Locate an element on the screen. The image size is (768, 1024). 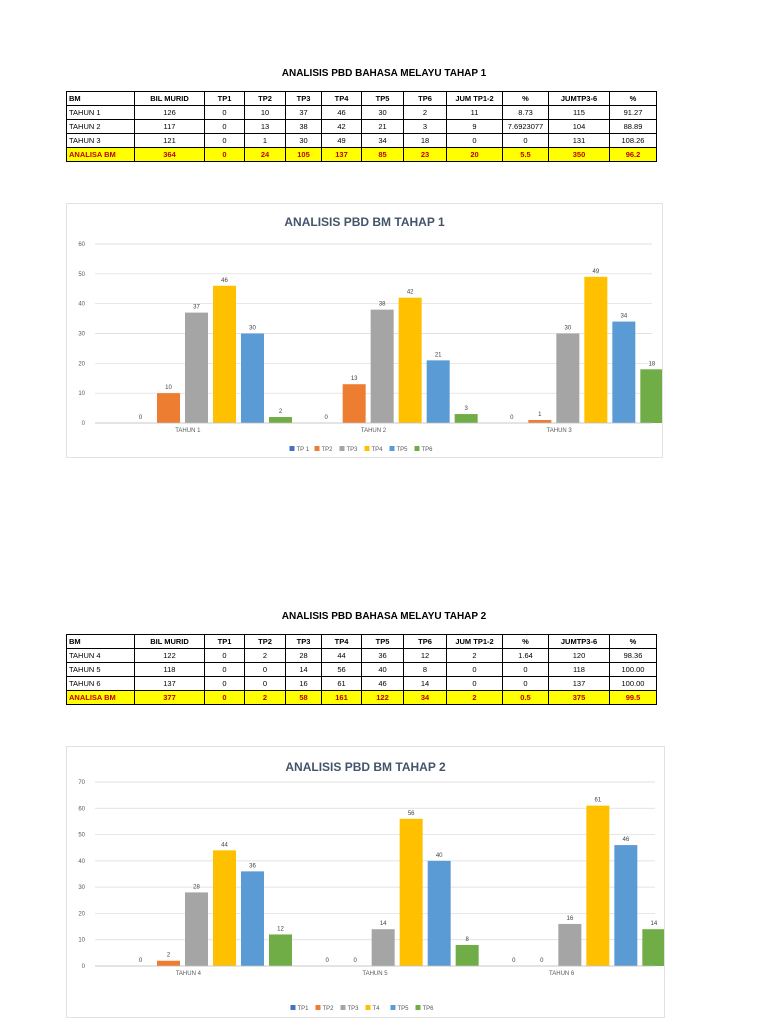
chart-title: ANALISIS PBD BM TAHAP 1 is located at coordinates (364, 222).